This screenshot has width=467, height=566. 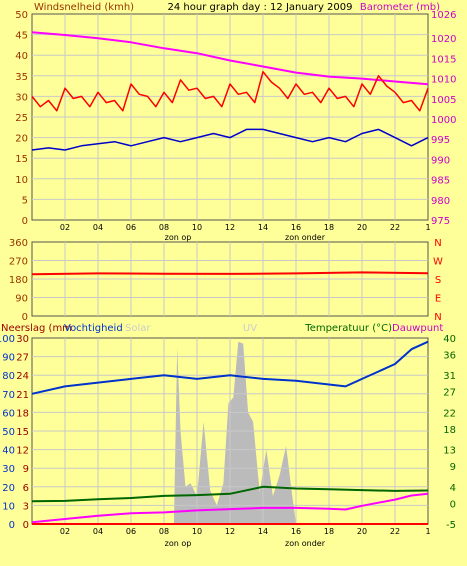 I want to click on temperature-tick-22: 22, so click(x=449, y=413).